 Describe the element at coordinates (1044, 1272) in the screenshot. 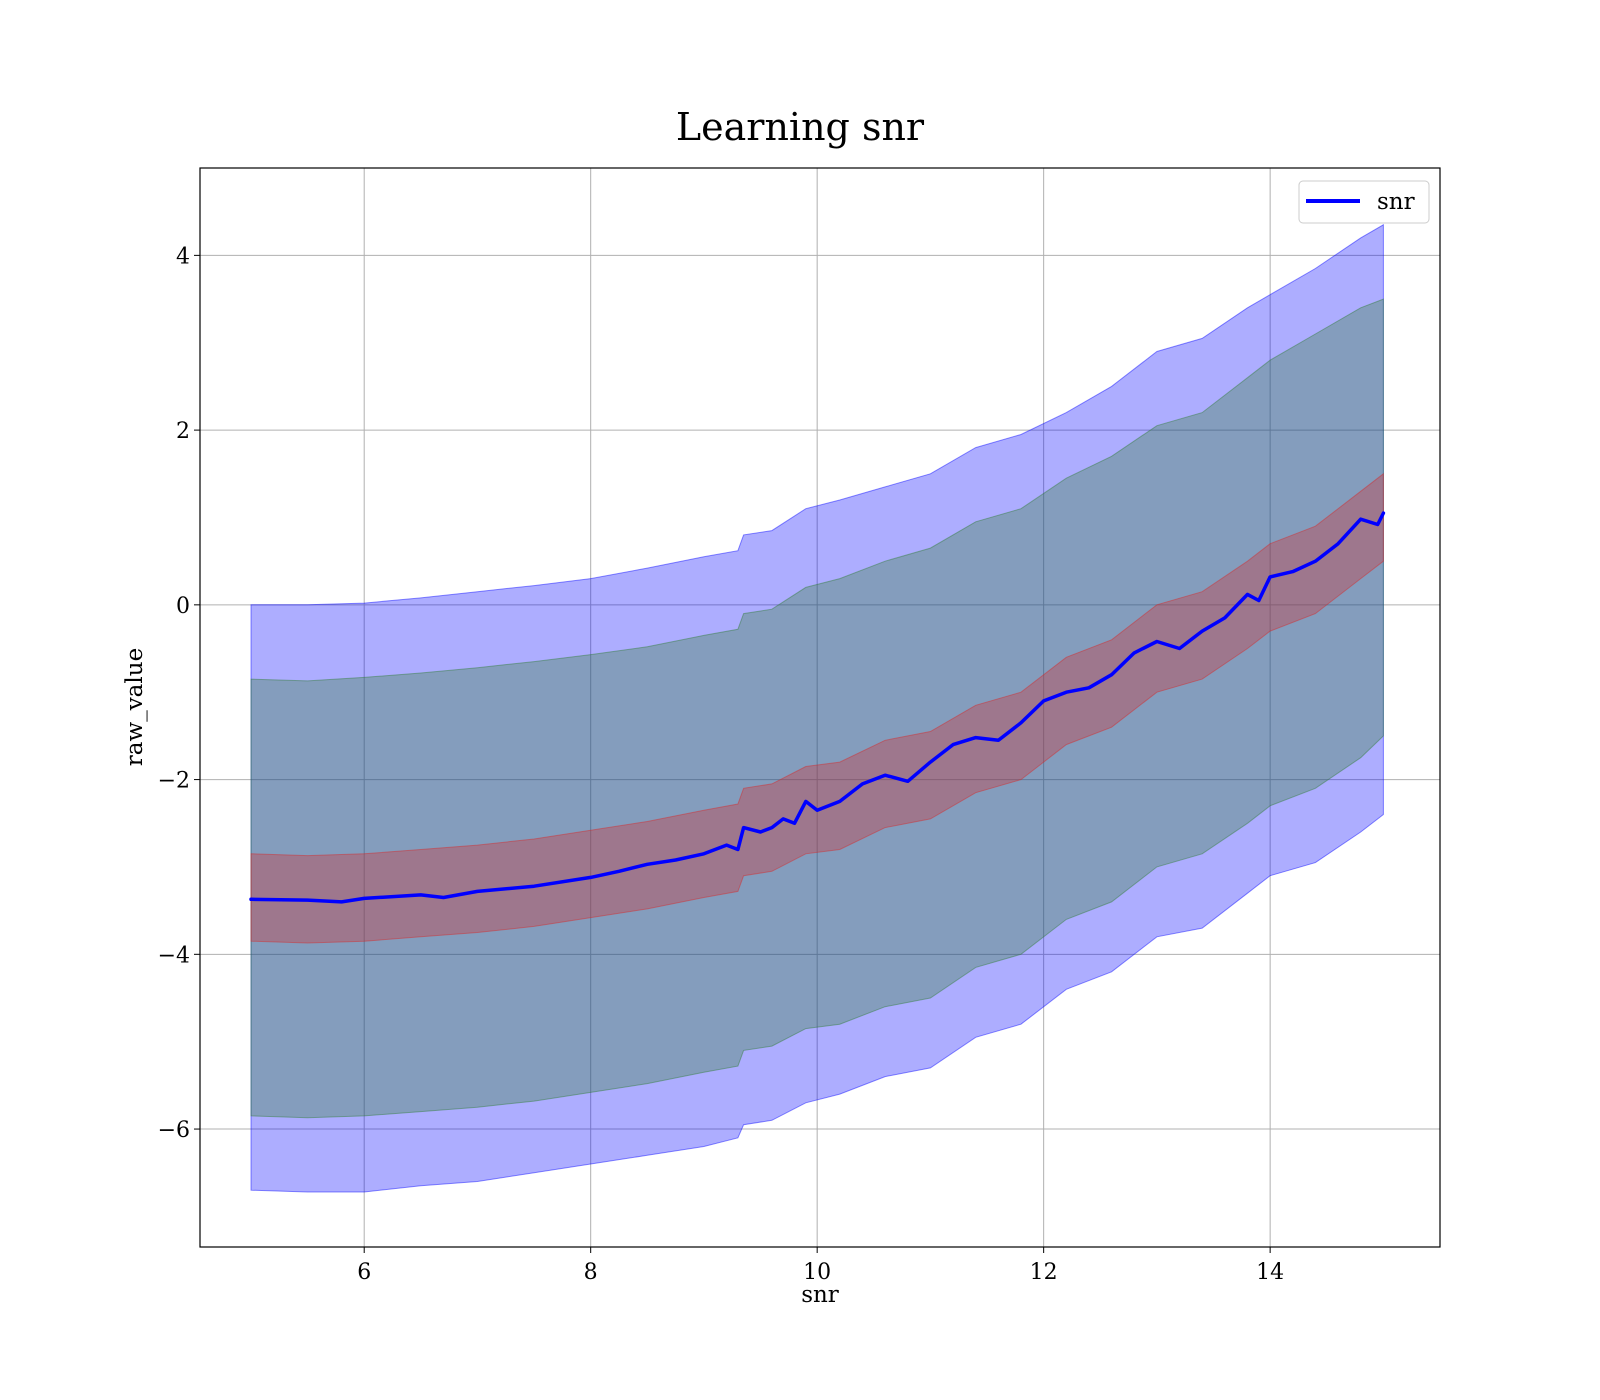

I see `x-tick-label: 12` at that location.